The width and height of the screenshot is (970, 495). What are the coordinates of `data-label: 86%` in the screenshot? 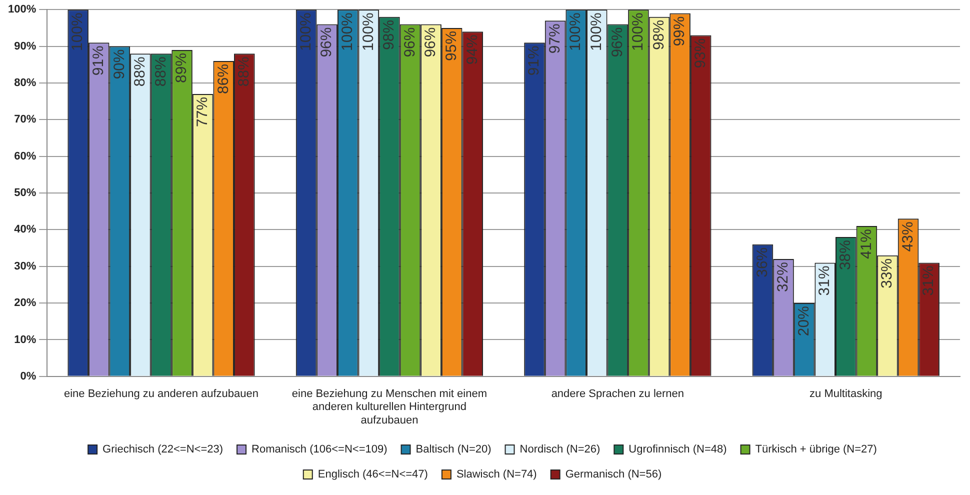 It's located at (223, 79).